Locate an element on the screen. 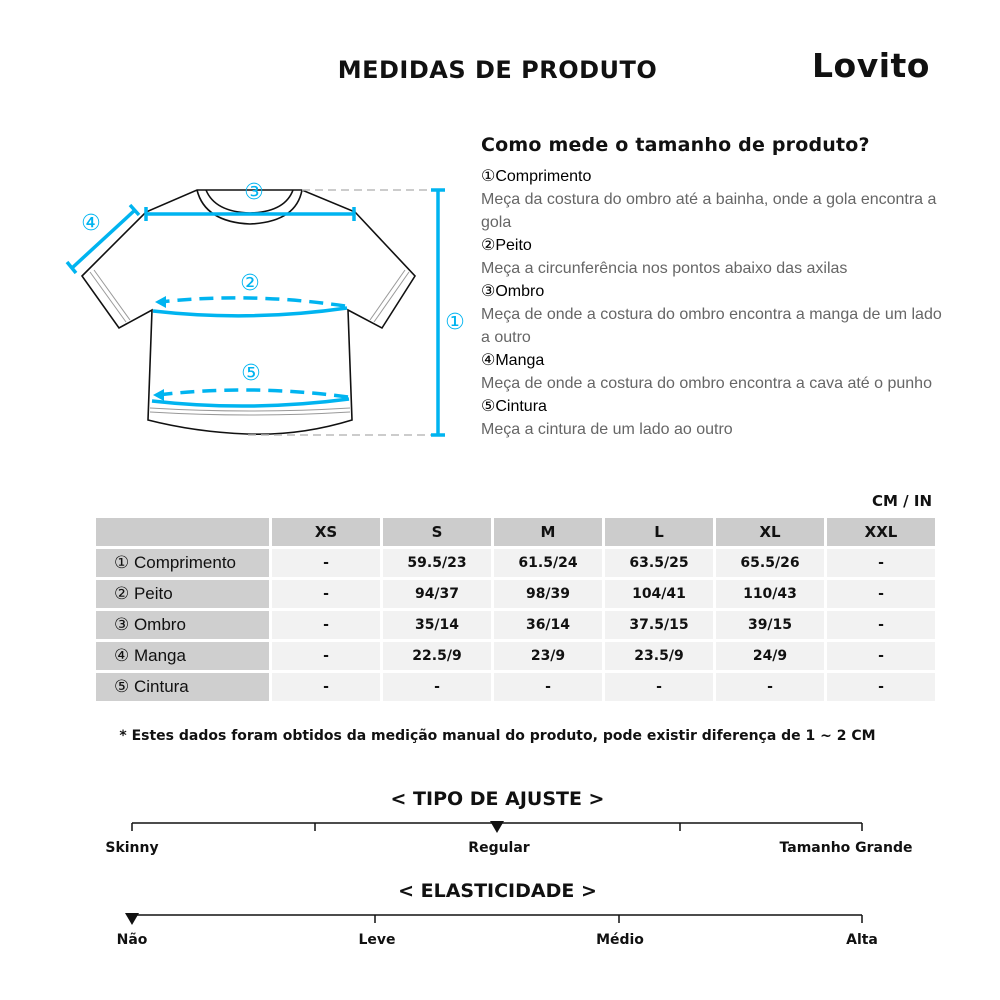 The height and width of the screenshot is (1000, 1000). fit-scale is located at coordinates (497, 827).